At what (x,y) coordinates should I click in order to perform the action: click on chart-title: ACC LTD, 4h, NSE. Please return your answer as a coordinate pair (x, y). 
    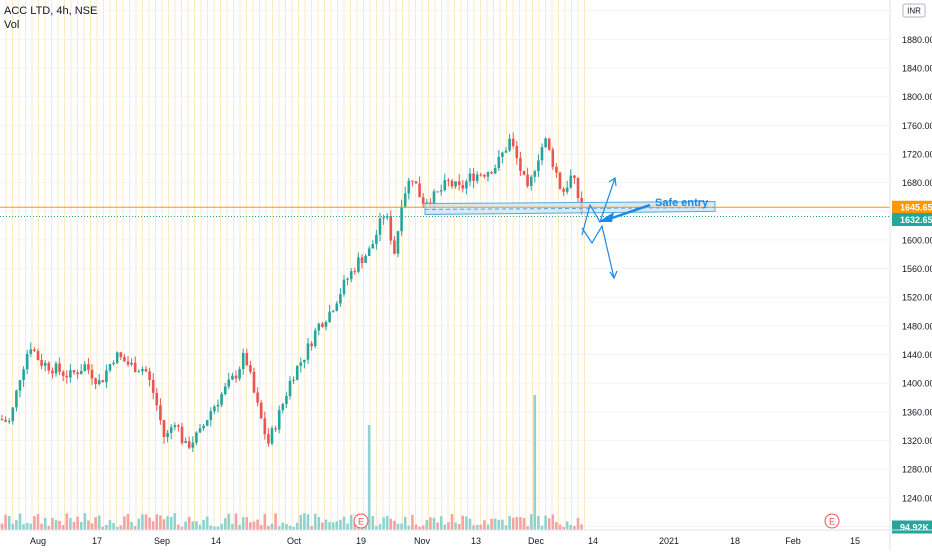
    Looking at the image, I should click on (51, 11).